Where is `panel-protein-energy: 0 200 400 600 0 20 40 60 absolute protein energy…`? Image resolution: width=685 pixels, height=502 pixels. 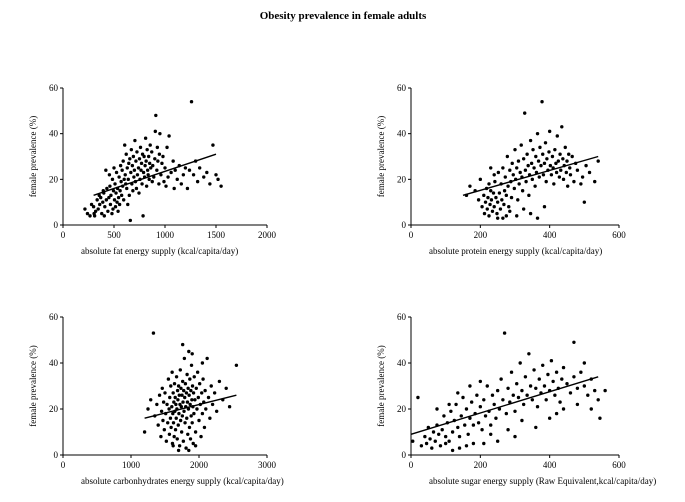
panel-protein-energy: 0 200 400 600 0 20 40 60 absolute protein energy… is located at coordinates (501, 169).